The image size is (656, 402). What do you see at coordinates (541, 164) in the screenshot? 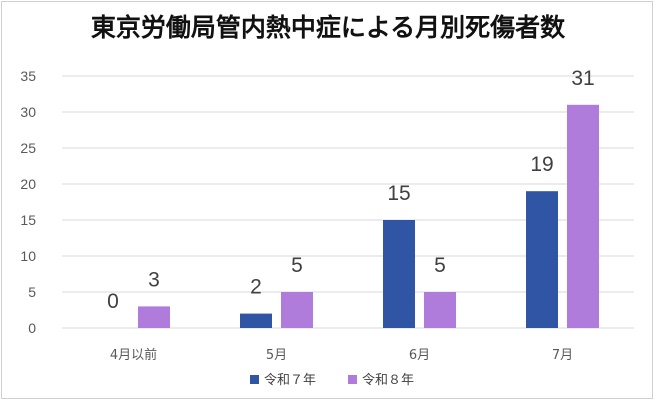
I see `data-label: 19` at bounding box center [541, 164].